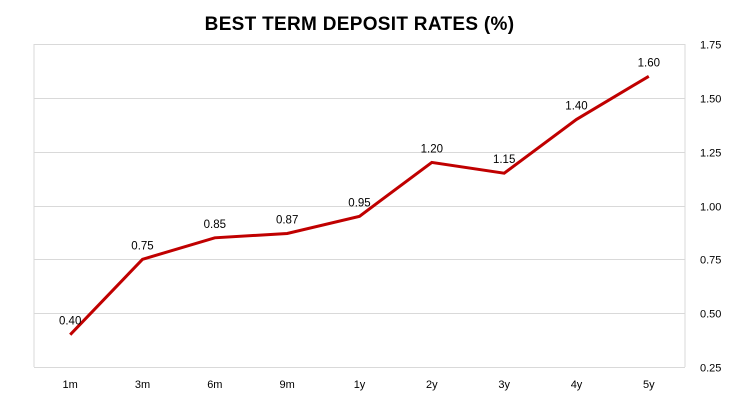 Image resolution: width=731 pixels, height=401 pixels. What do you see at coordinates (359, 24) in the screenshot?
I see `chart-title: BEST TERM DEPOSIT RATES (%)` at bounding box center [359, 24].